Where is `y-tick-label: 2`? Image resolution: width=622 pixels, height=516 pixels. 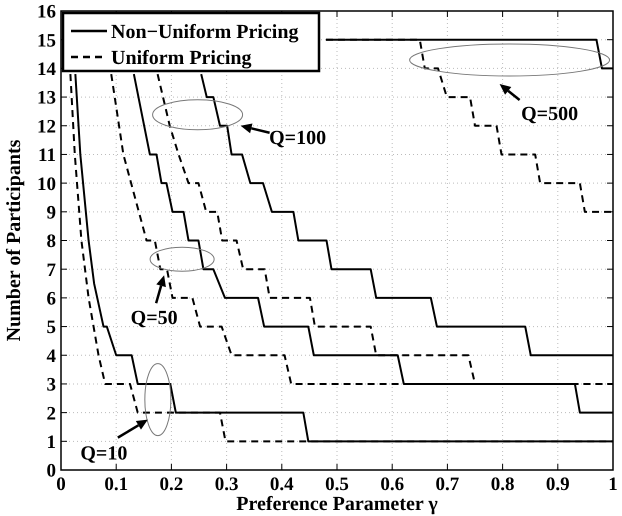
y-tick-label: 2 is located at coordinates (51, 413).